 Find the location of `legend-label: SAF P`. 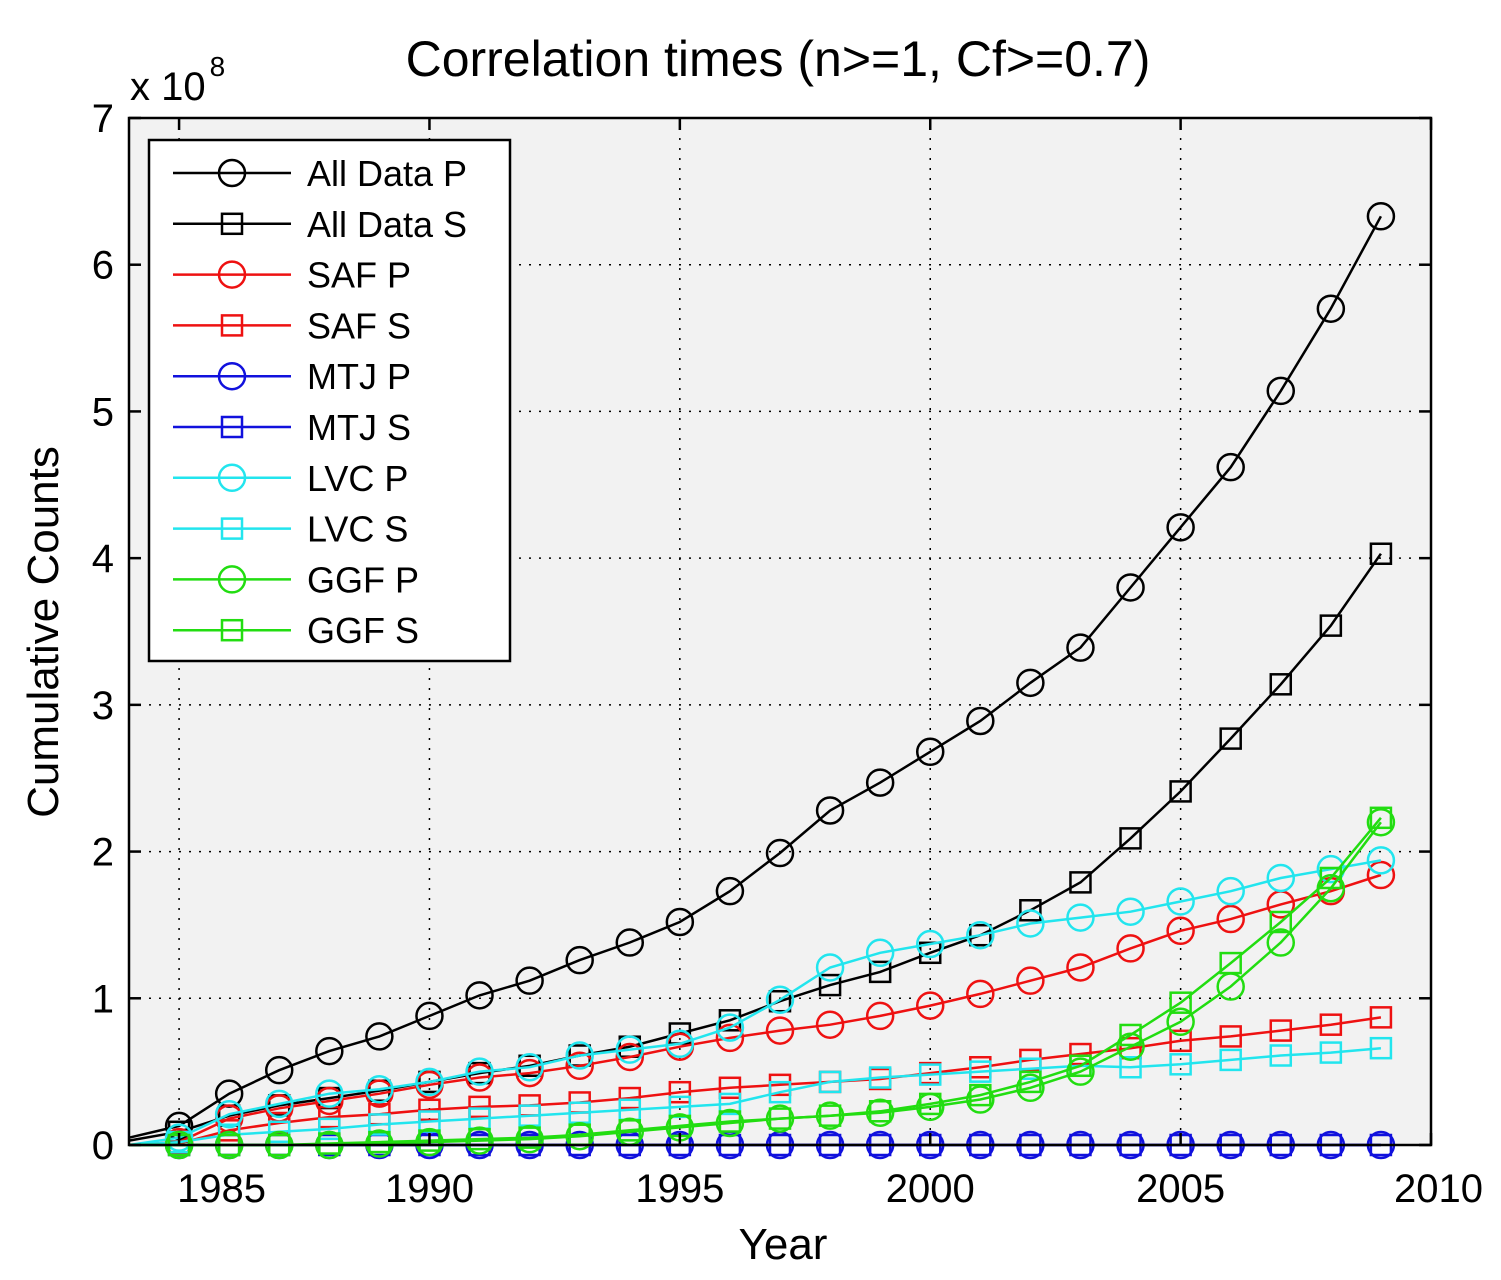

legend-label: SAF P is located at coordinates (359, 275).